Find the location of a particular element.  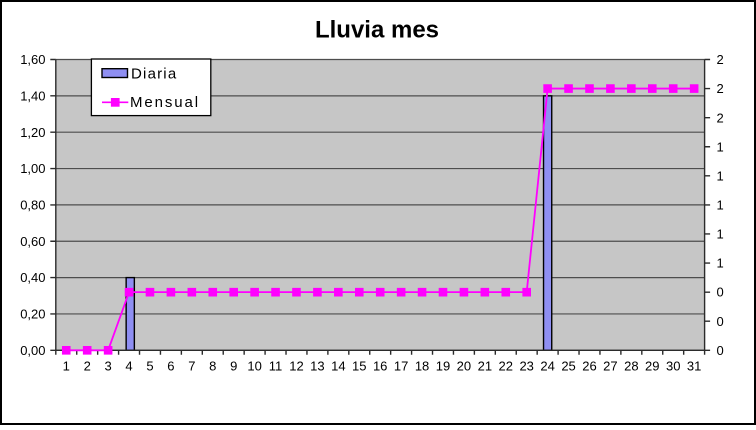

svg-text: 1,60 is located at coordinates (32, 59).